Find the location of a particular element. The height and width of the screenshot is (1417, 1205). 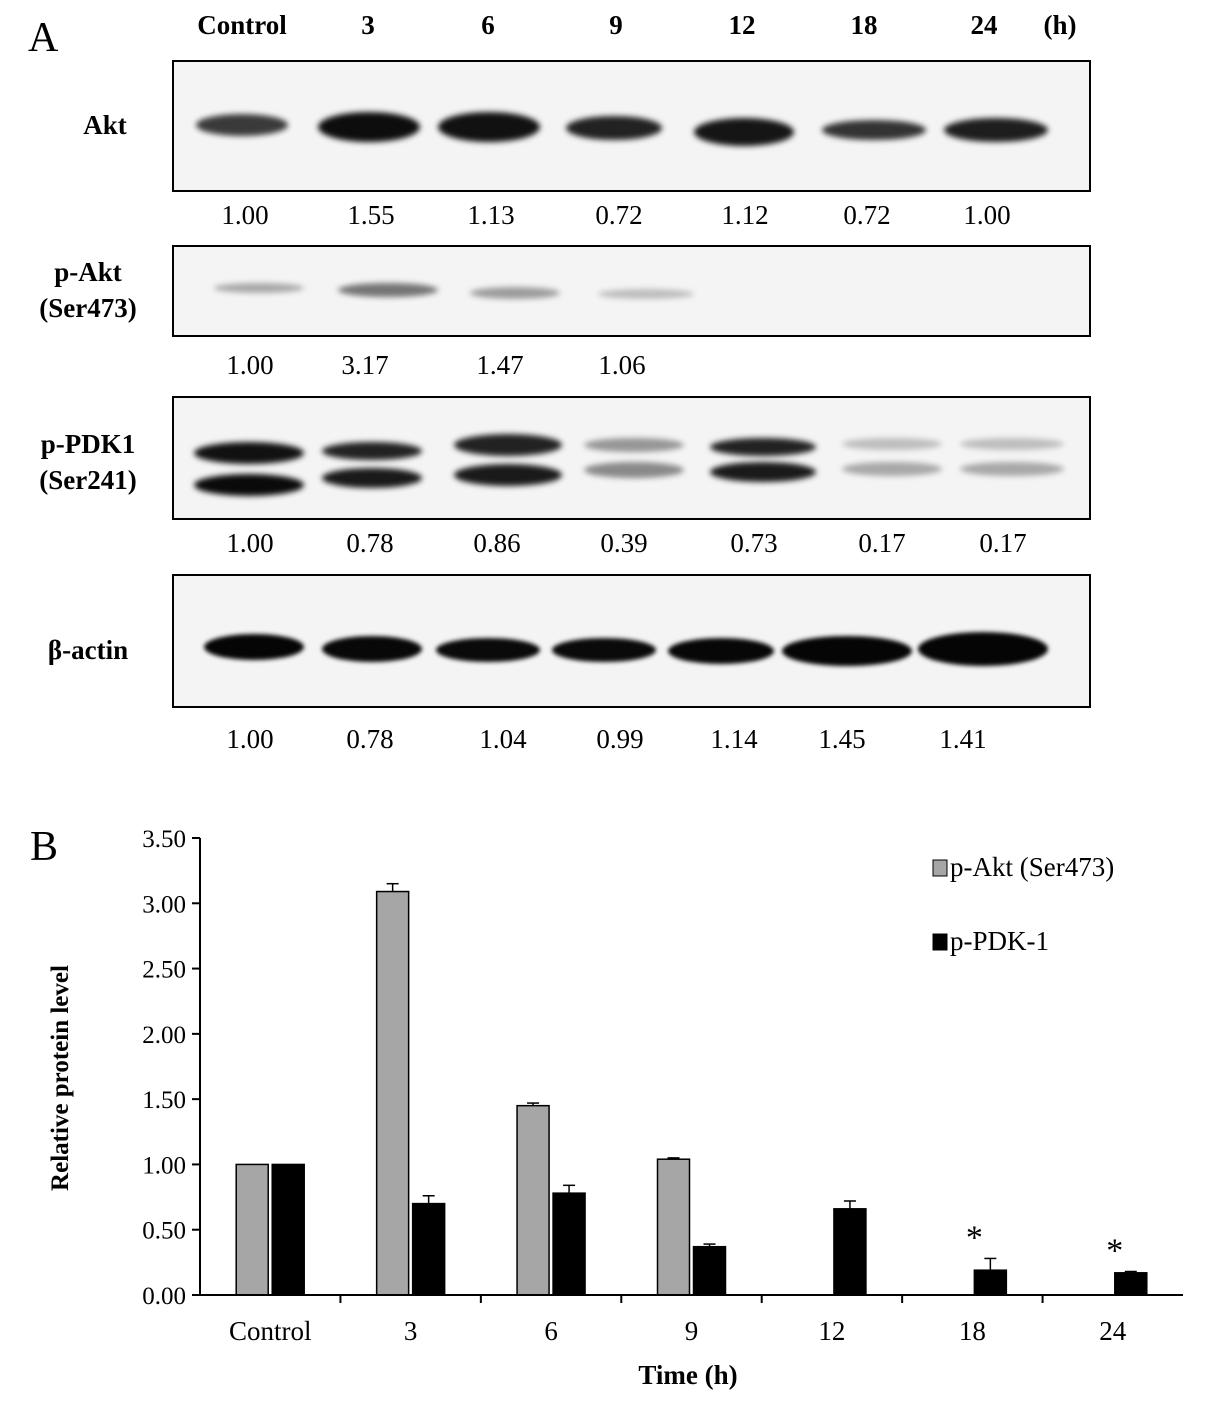

blot-label-line: p-Akt is located at coordinates (88, 272).